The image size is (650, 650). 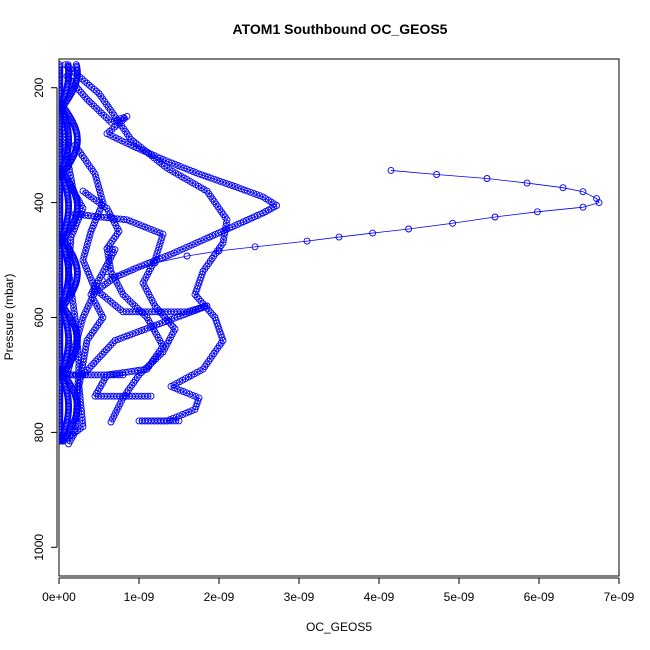 I want to click on x-tick-label: 6e-09, so click(x=539, y=597).